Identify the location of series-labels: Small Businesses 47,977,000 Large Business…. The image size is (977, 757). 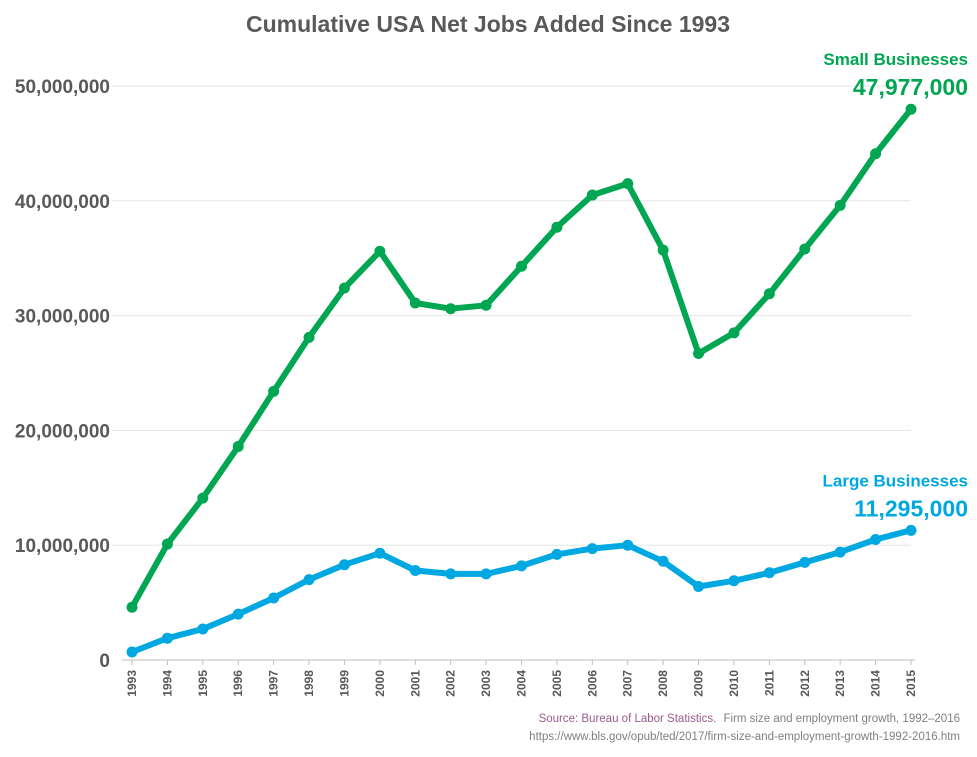
(895, 285).